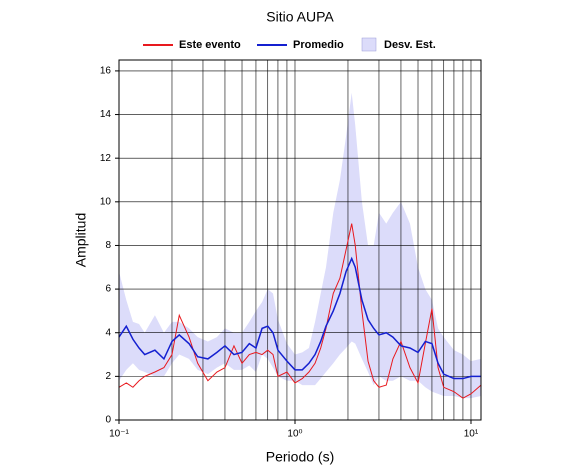  I want to click on y-tick-label: 16, so click(106, 71).